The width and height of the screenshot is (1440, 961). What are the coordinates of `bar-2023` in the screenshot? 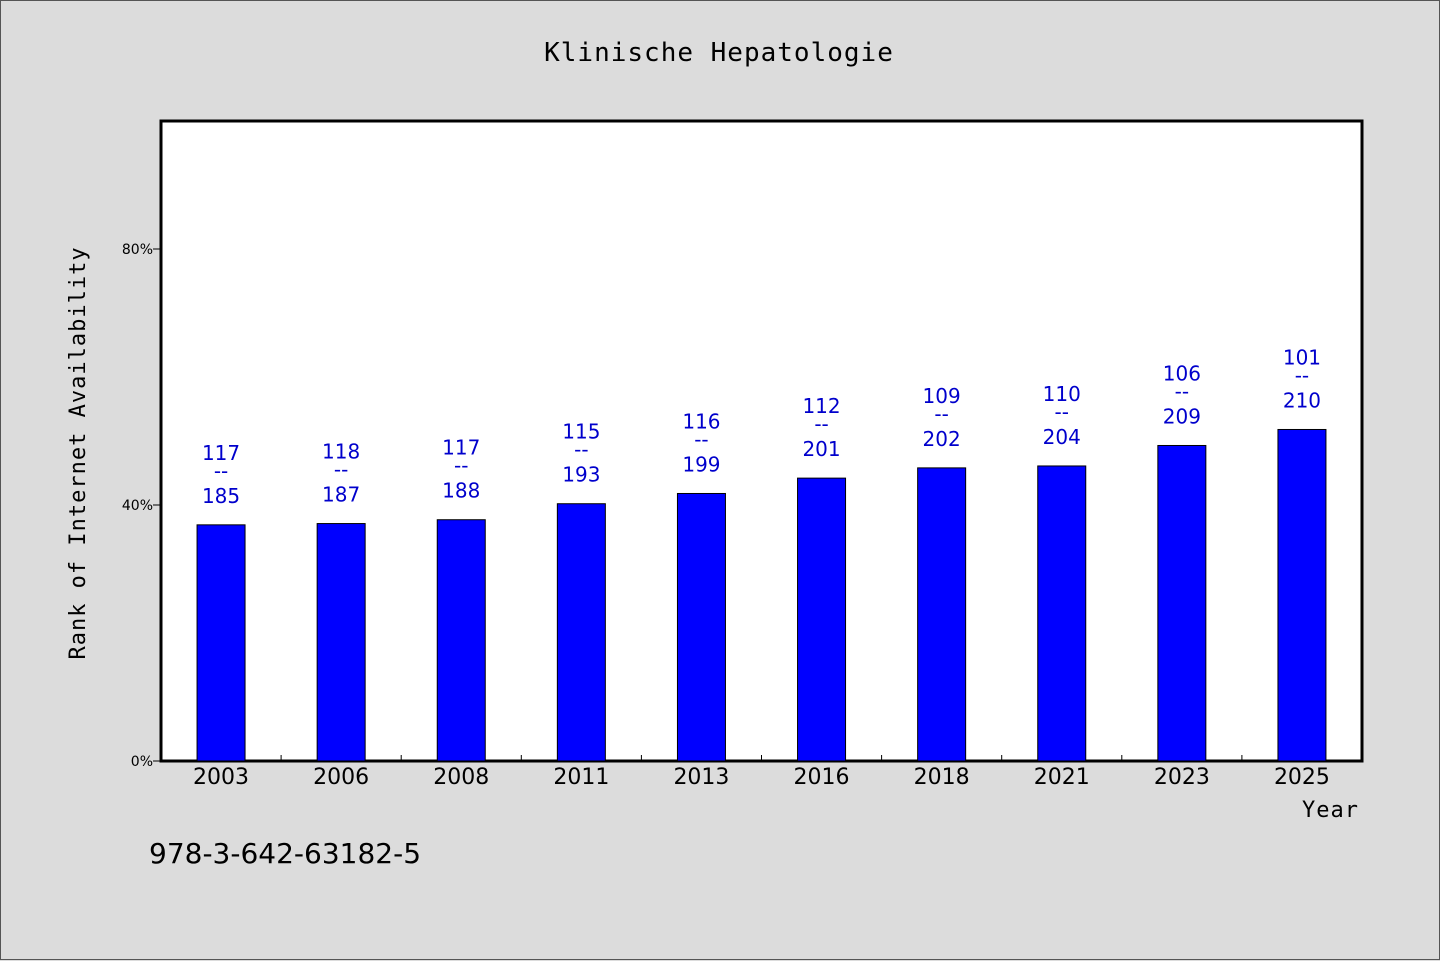 It's located at (1182, 603).